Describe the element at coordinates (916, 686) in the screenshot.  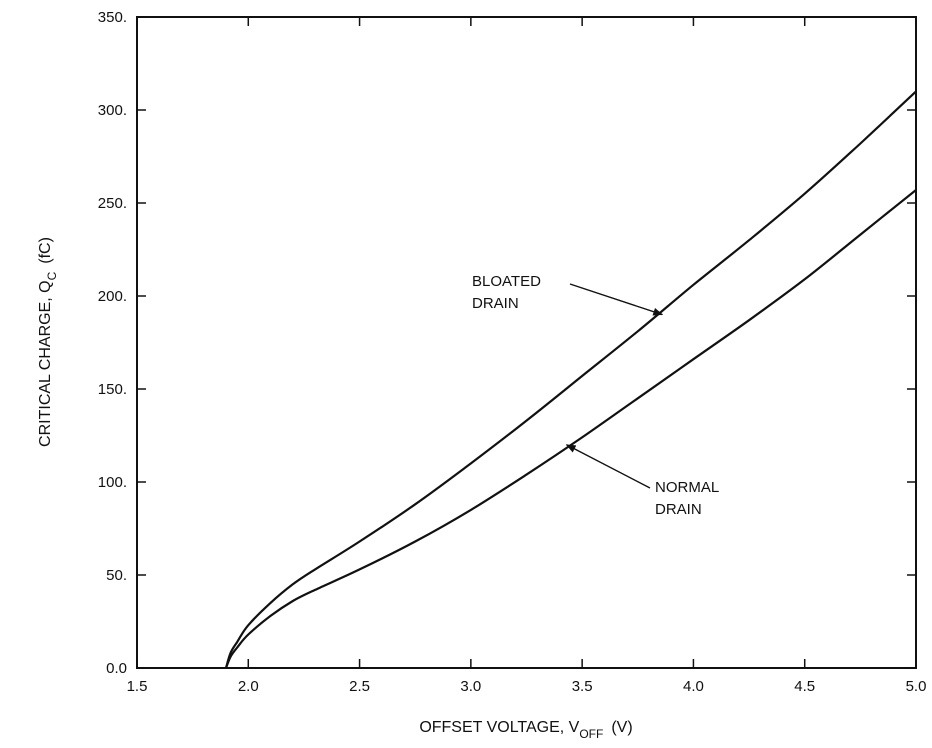
I see `x-tick-label: 5.0` at that location.